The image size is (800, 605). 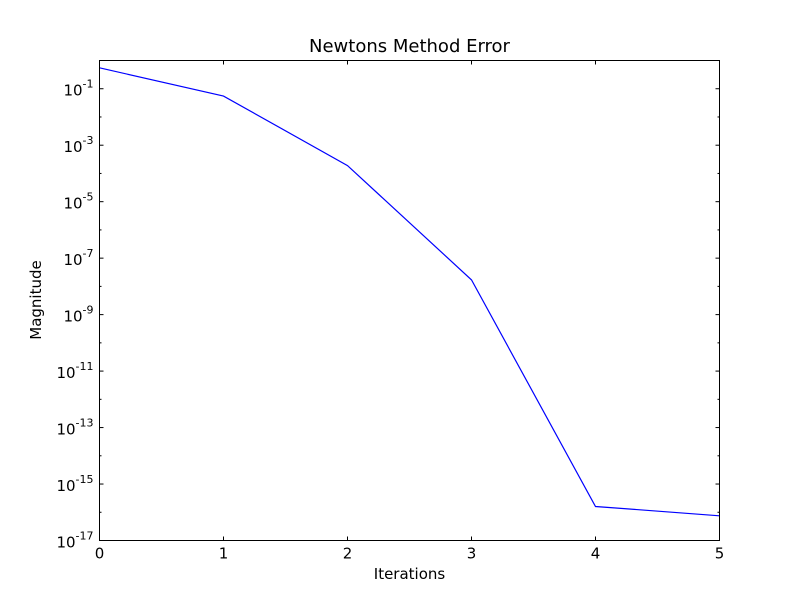 What do you see at coordinates (348, 554) in the screenshot?
I see `x-tick-label: 2` at bounding box center [348, 554].